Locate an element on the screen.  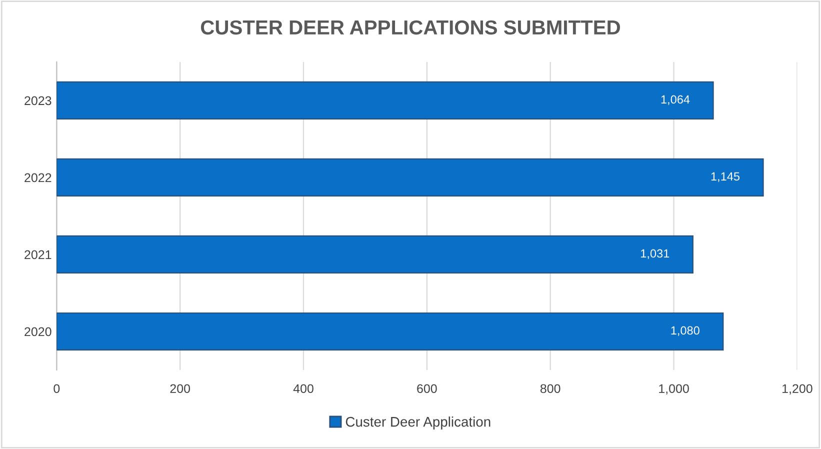
chart-title: CUSTER DEER APPLICATIONS SUBMITTED is located at coordinates (410, 27).